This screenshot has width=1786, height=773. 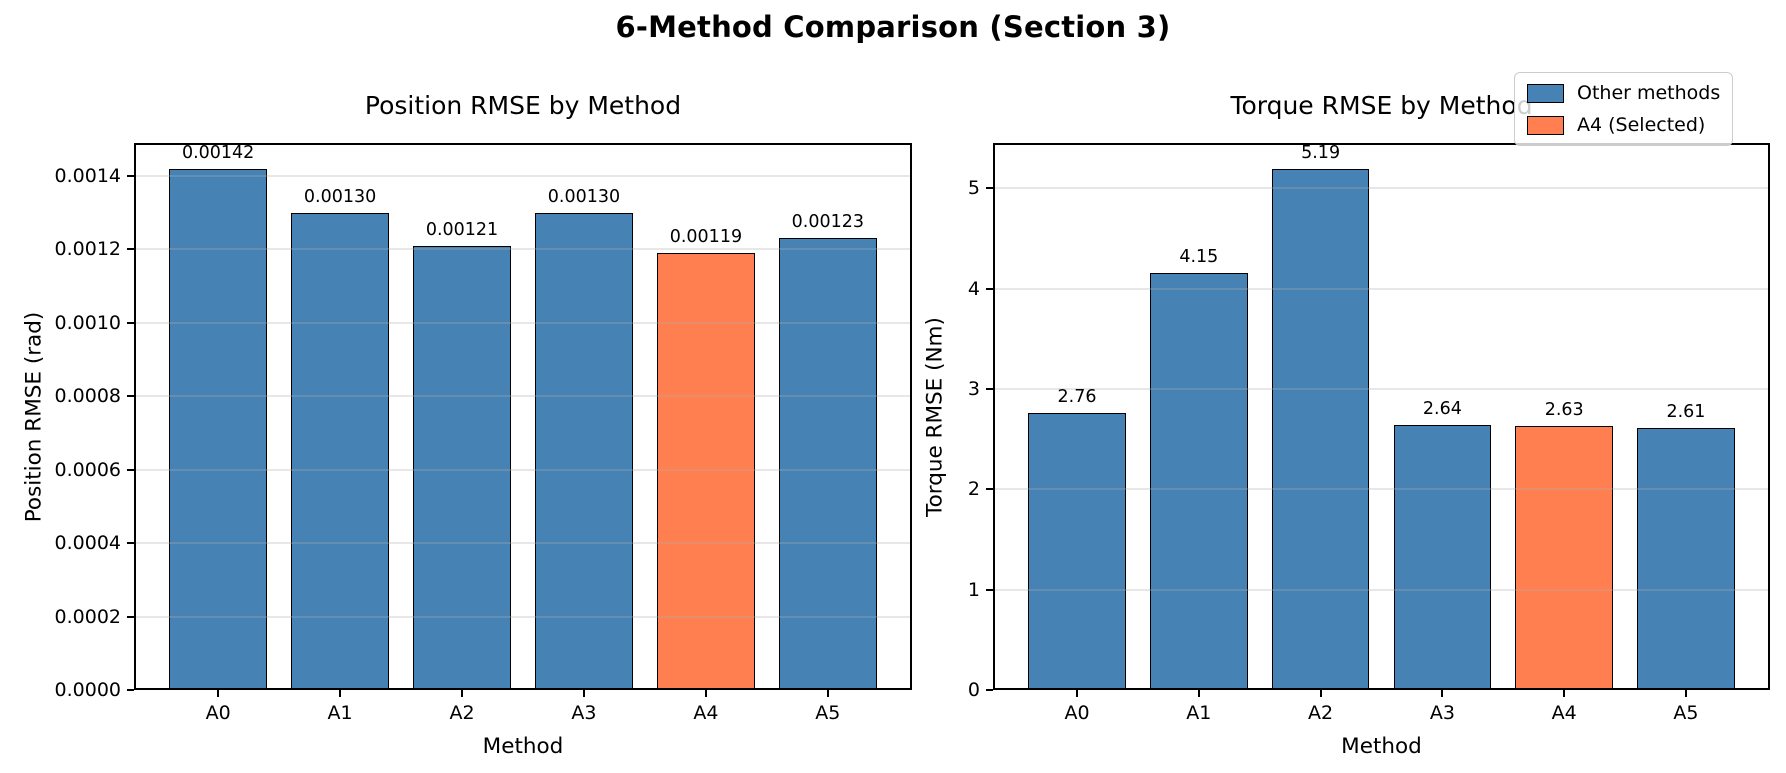 I want to click on y-tick-label: 0.0008, so click(x=87, y=396).